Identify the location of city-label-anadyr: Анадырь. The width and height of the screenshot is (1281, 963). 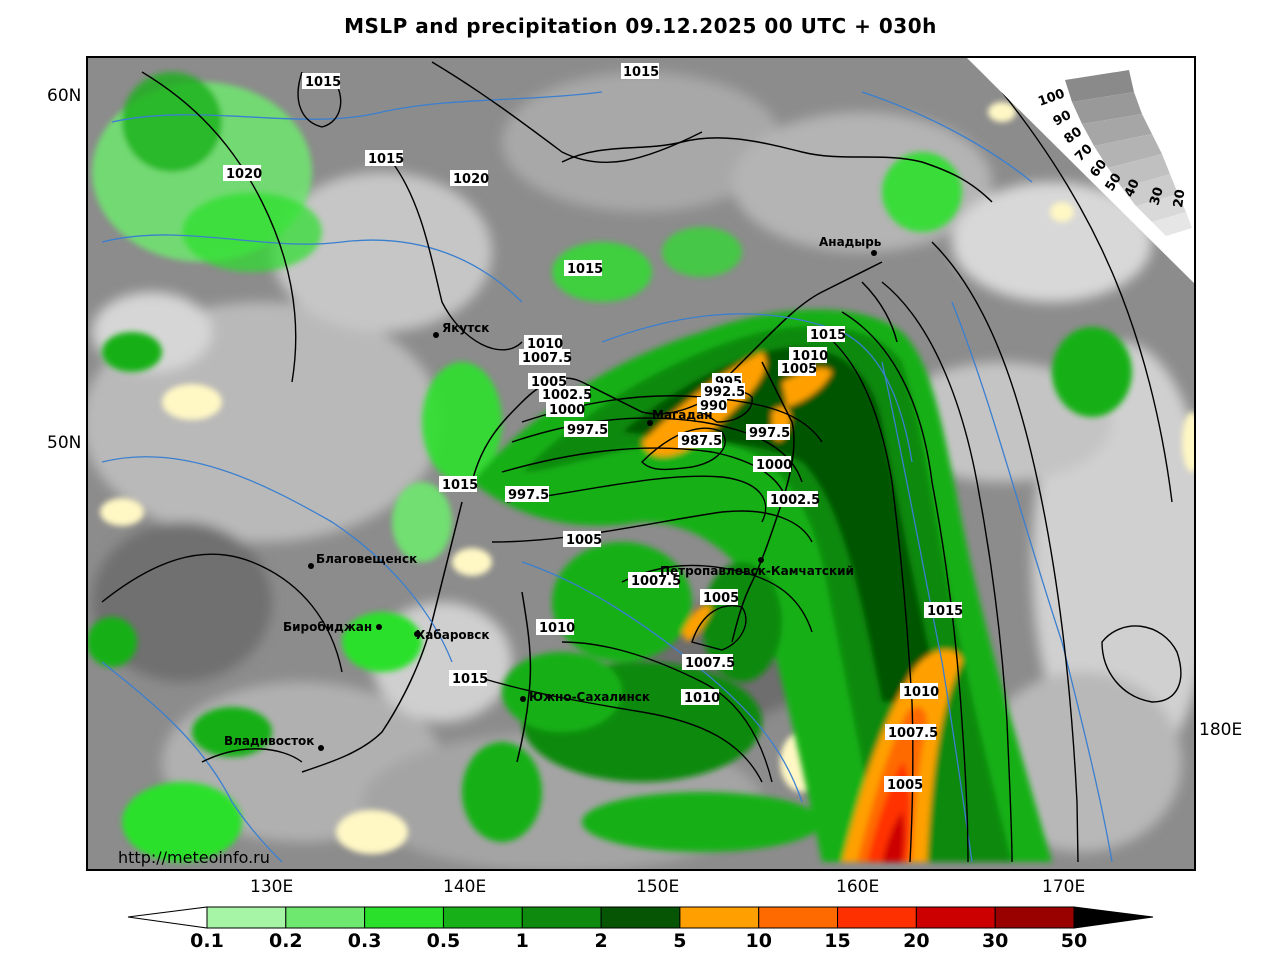
(850, 242).